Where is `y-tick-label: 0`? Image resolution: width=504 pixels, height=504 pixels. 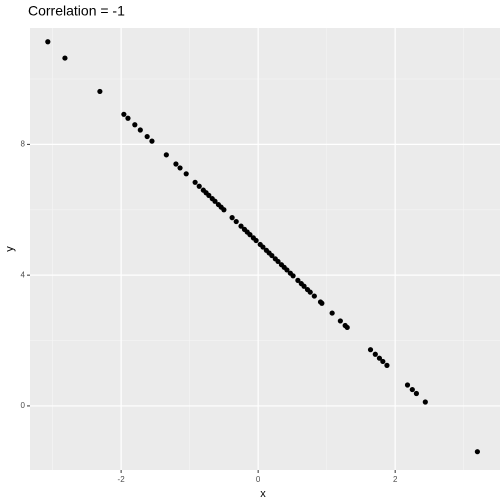
y-tick-label: 0 is located at coordinates (23, 405).